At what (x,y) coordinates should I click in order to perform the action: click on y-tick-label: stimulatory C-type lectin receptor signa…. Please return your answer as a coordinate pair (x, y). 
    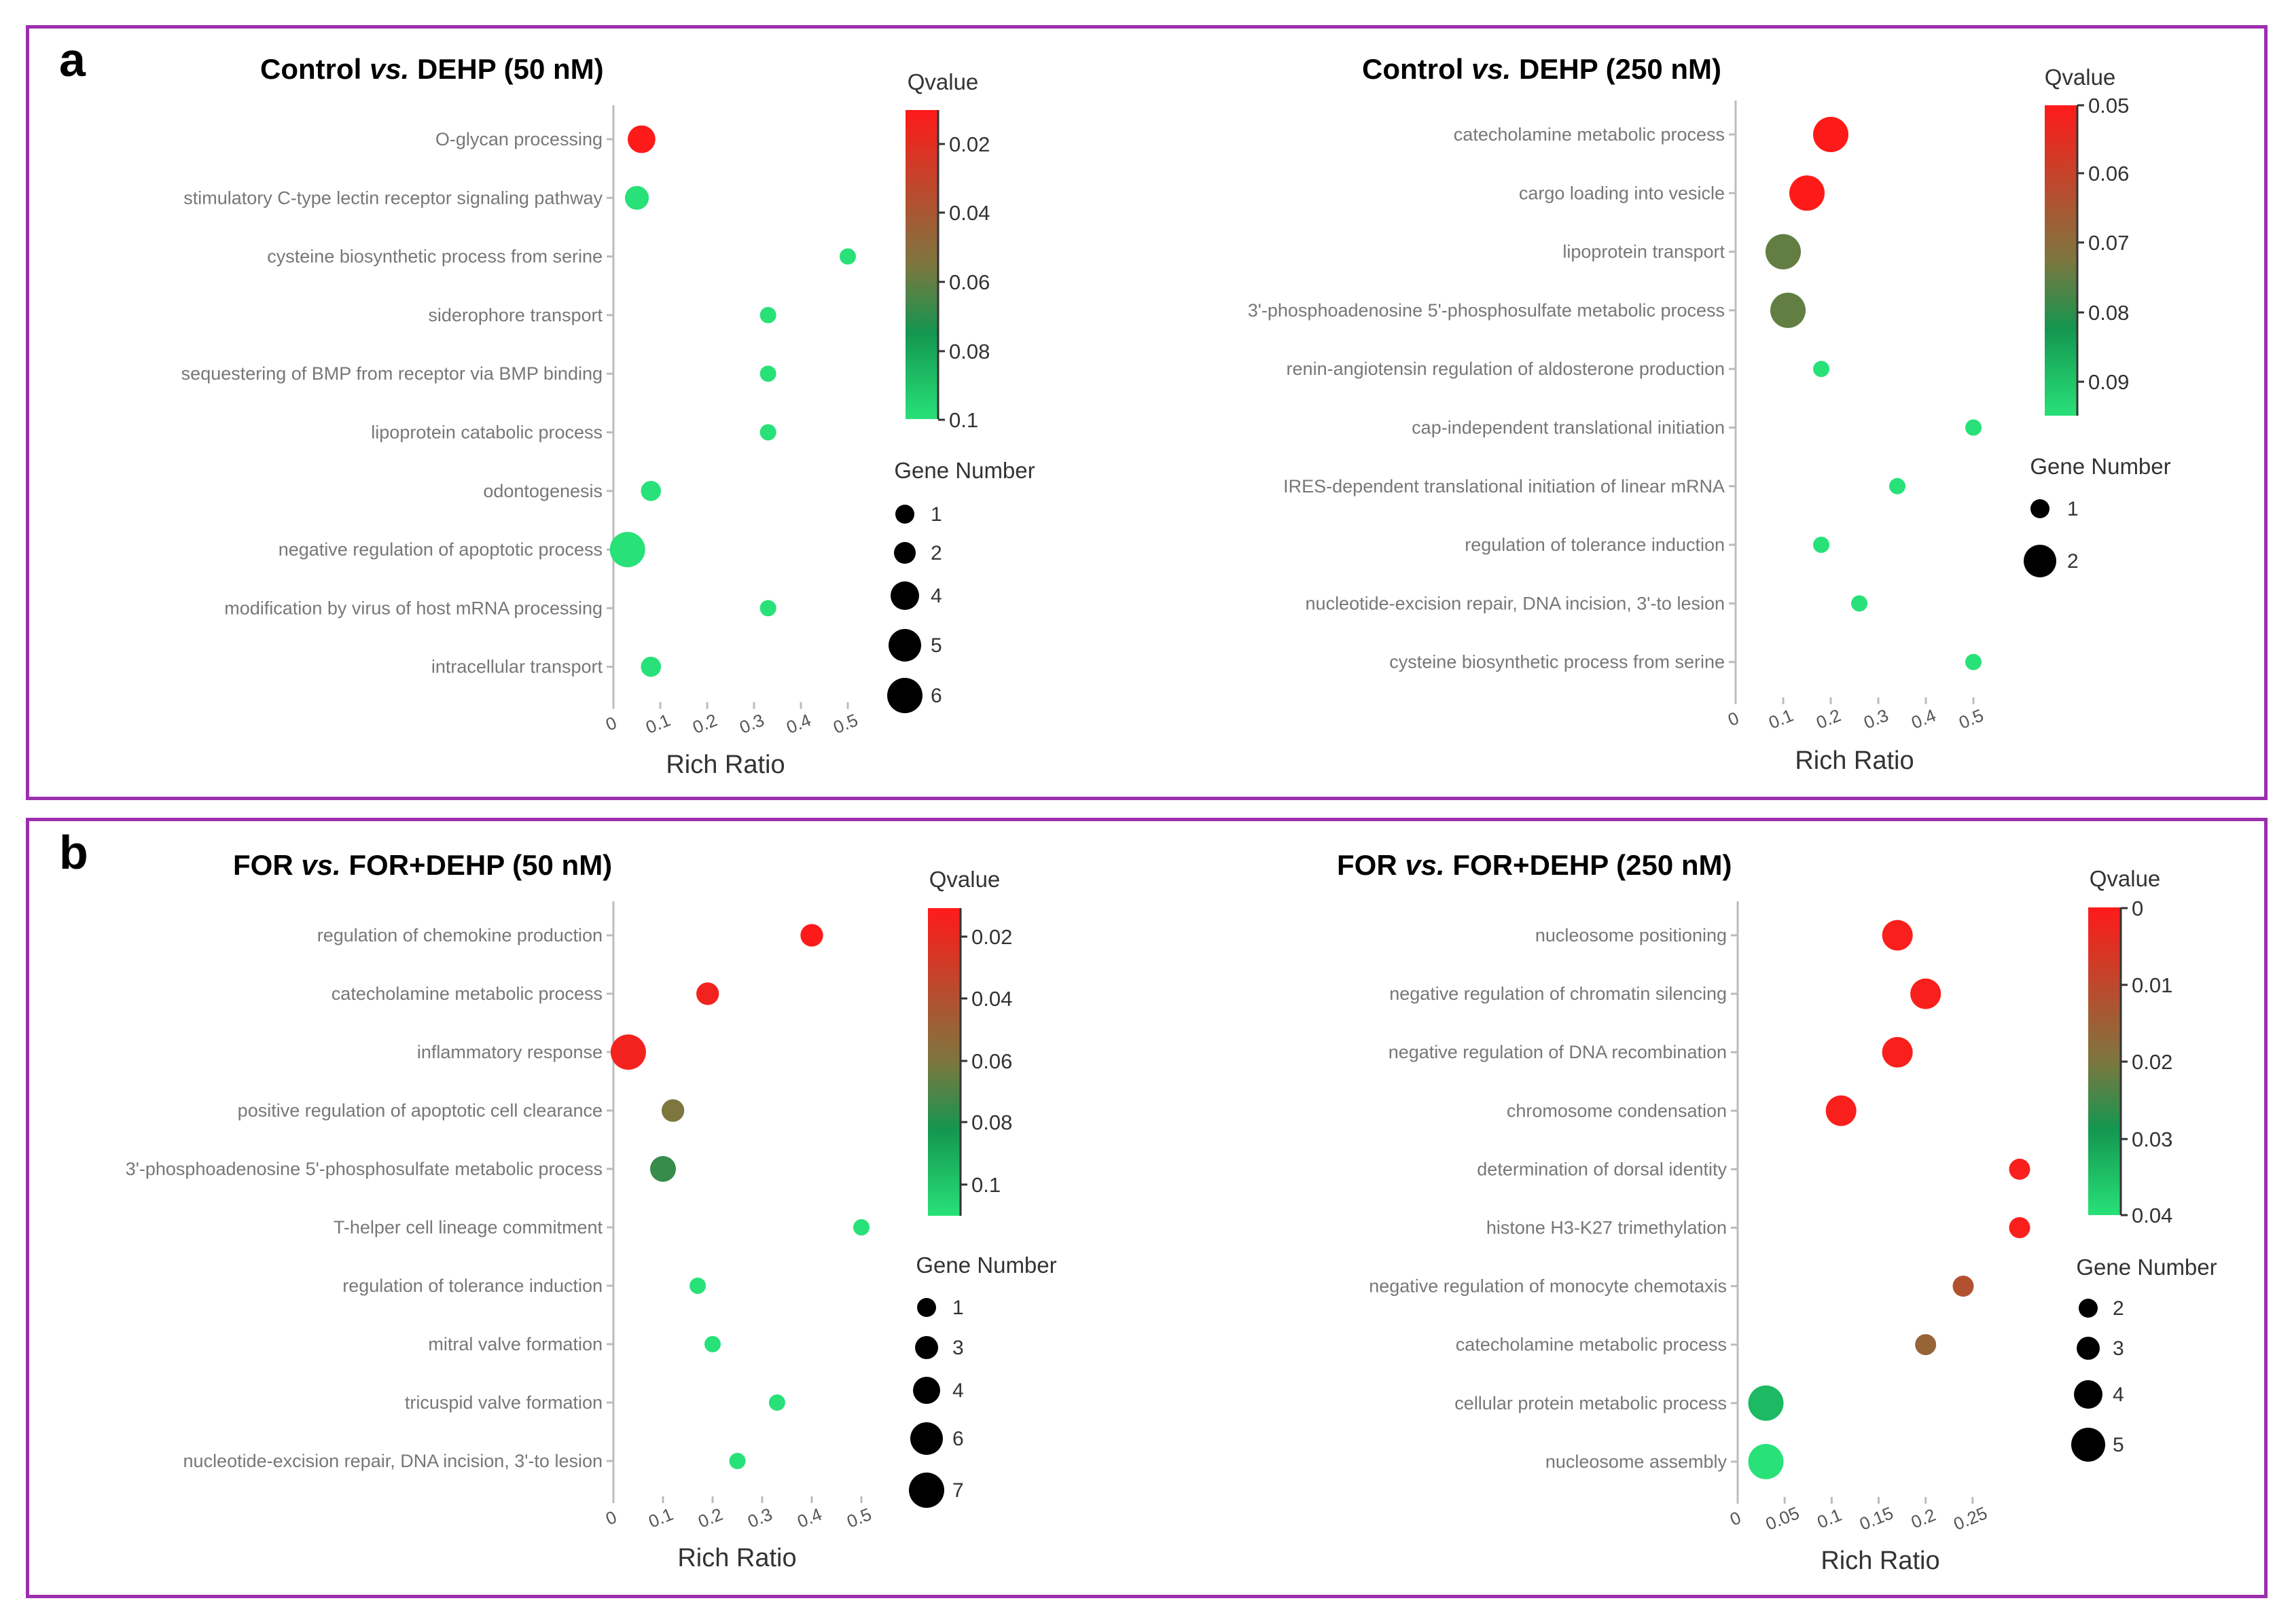
    Looking at the image, I should click on (393, 197).